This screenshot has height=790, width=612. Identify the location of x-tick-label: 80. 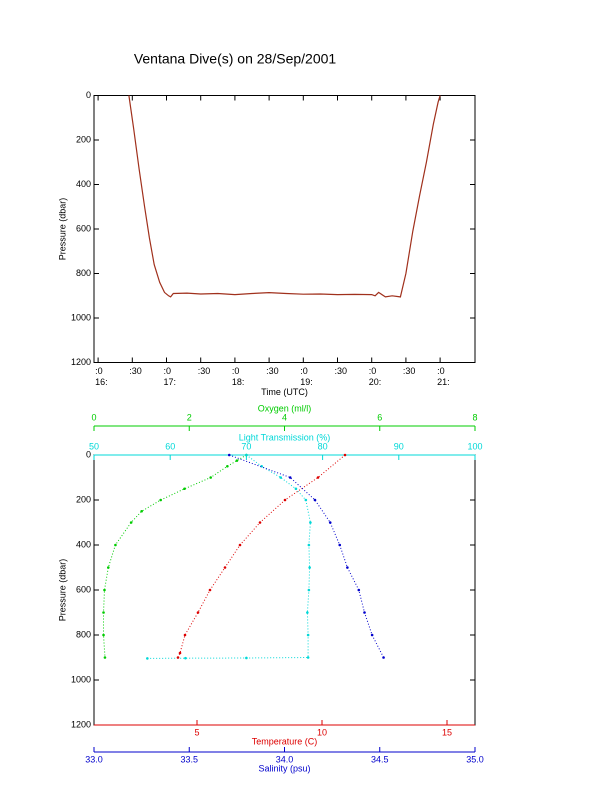
(323, 446).